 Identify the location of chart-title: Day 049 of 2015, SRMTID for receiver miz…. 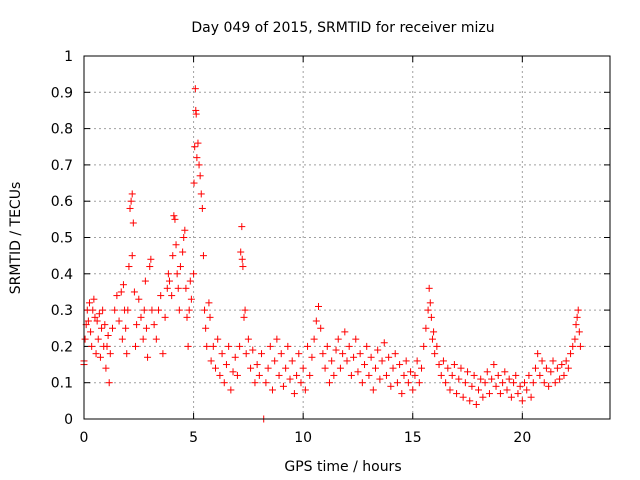
(342, 28).